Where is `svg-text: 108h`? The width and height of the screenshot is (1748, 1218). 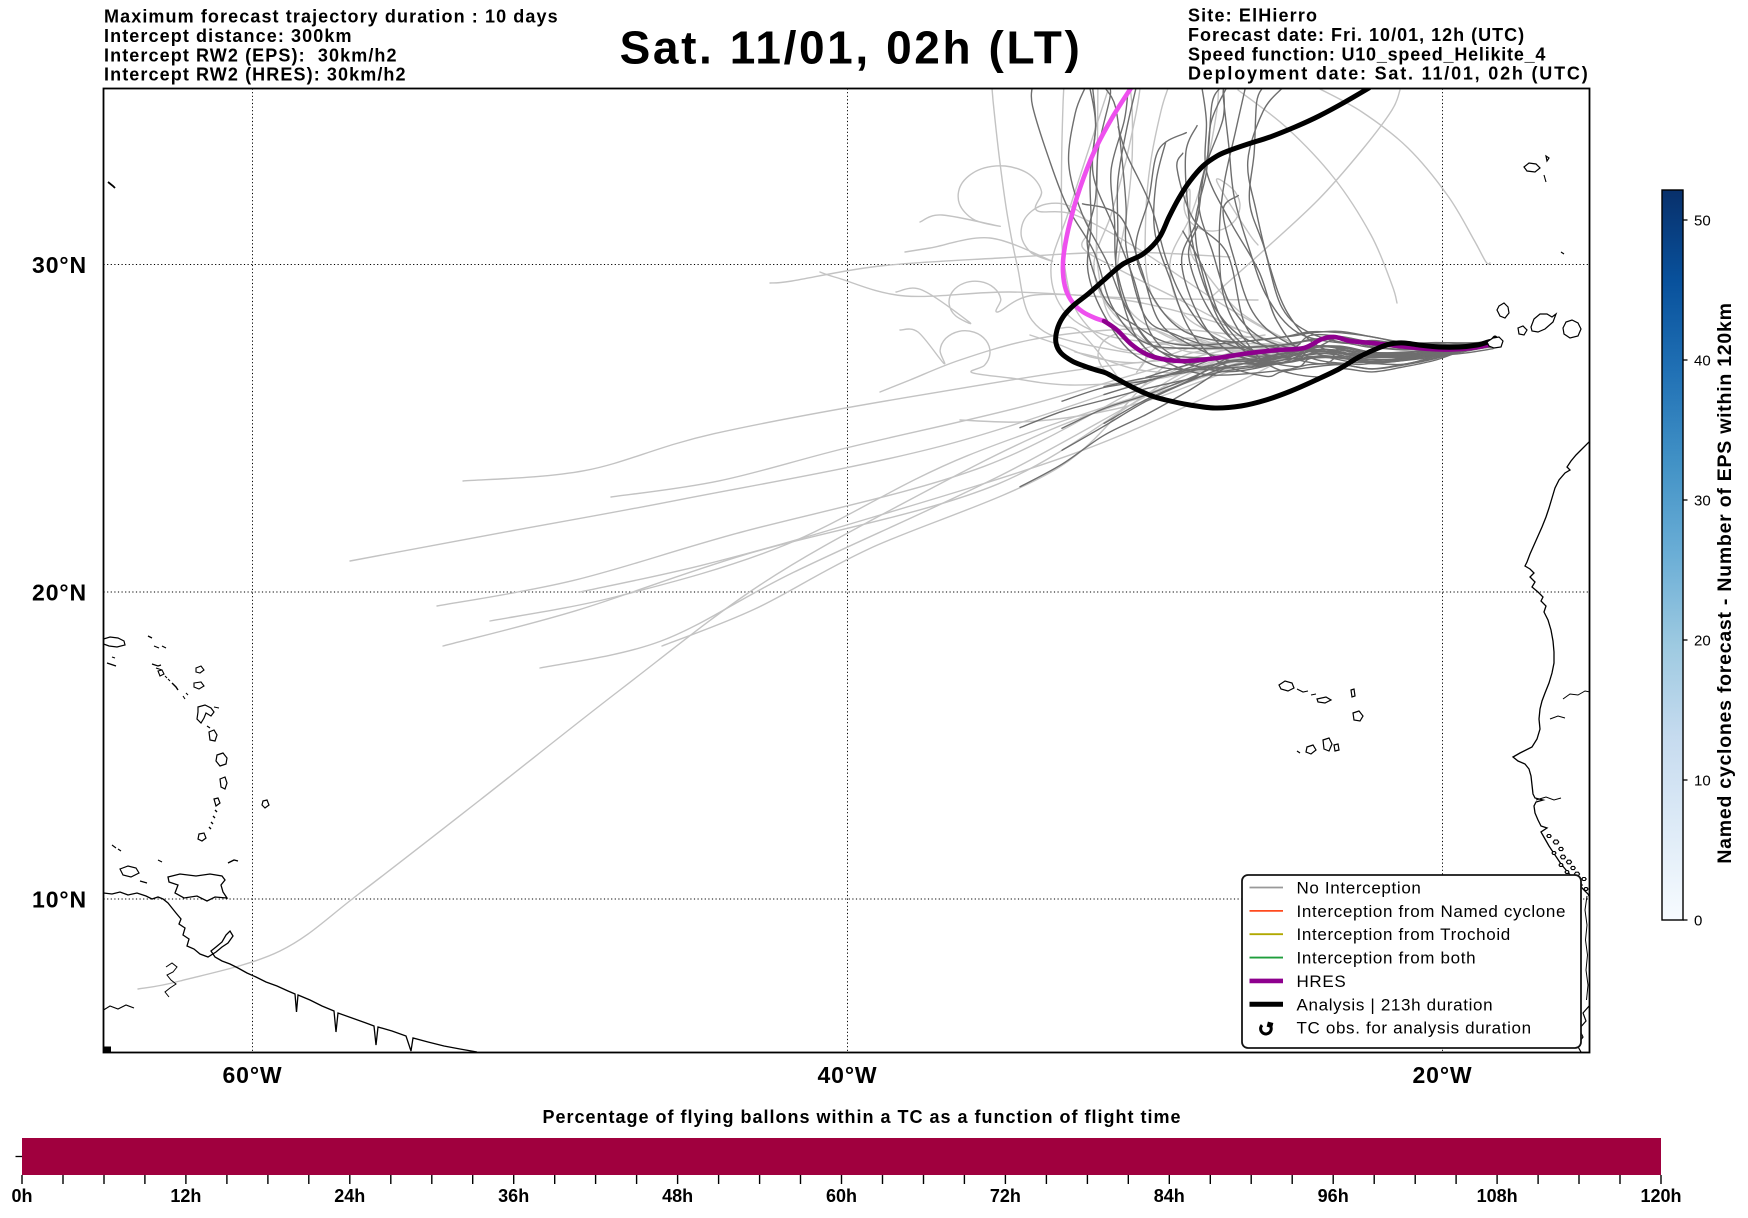 svg-text: 108h is located at coordinates (1497, 1196).